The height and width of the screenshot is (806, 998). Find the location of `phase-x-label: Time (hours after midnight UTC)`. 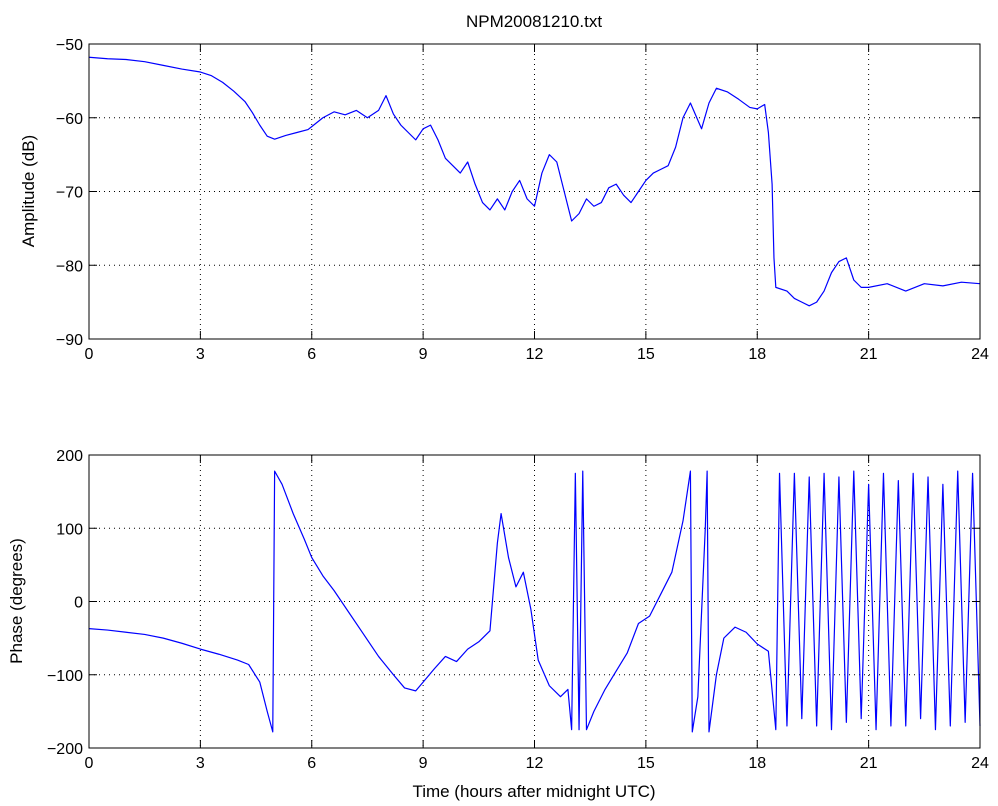

phase-x-label: Time (hours after midnight UTC) is located at coordinates (533, 791).